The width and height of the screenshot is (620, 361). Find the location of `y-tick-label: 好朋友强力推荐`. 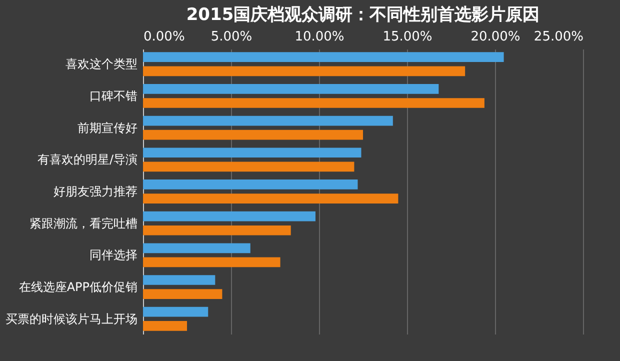

y-tick-label: 好朋友强力推荐 is located at coordinates (96, 191).